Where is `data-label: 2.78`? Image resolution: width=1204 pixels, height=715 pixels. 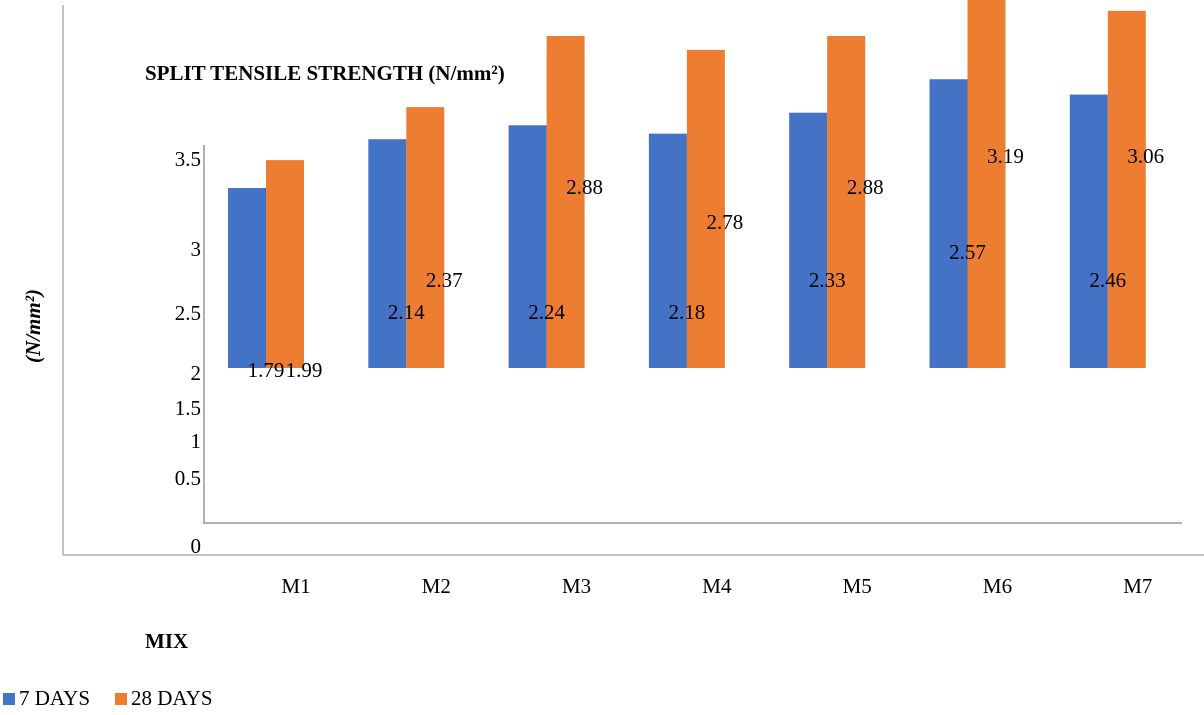 data-label: 2.78 is located at coordinates (725, 222).